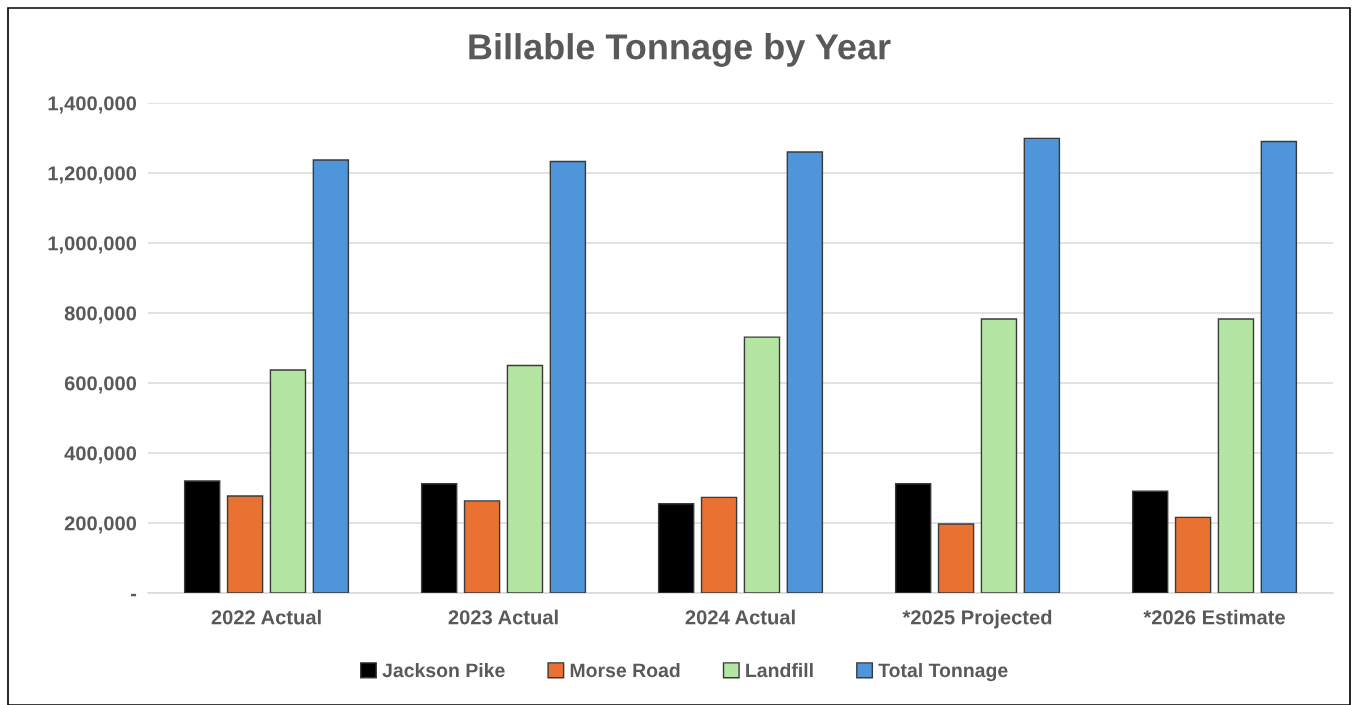  I want to click on x-tick-label: 2023 Actual, so click(503, 617).